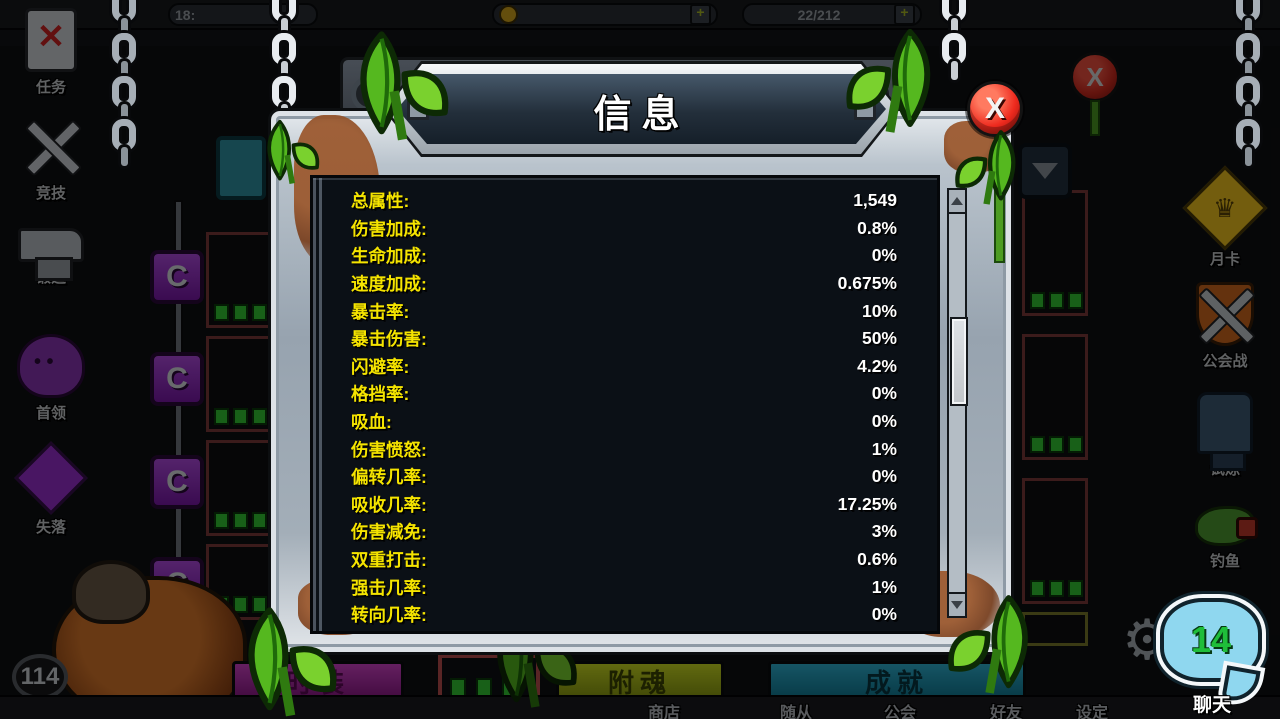 Image resolution: width=1280 pixels, height=719 pixels. Describe the element at coordinates (389, 504) in the screenshot. I see `stat-label: 吸收几率:` at that location.